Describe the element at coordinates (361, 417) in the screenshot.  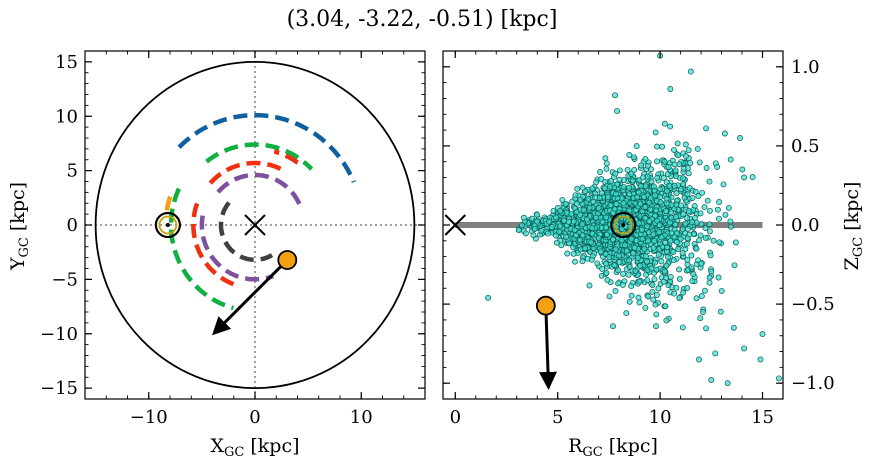
I see `x-tick-label: 10` at that location.